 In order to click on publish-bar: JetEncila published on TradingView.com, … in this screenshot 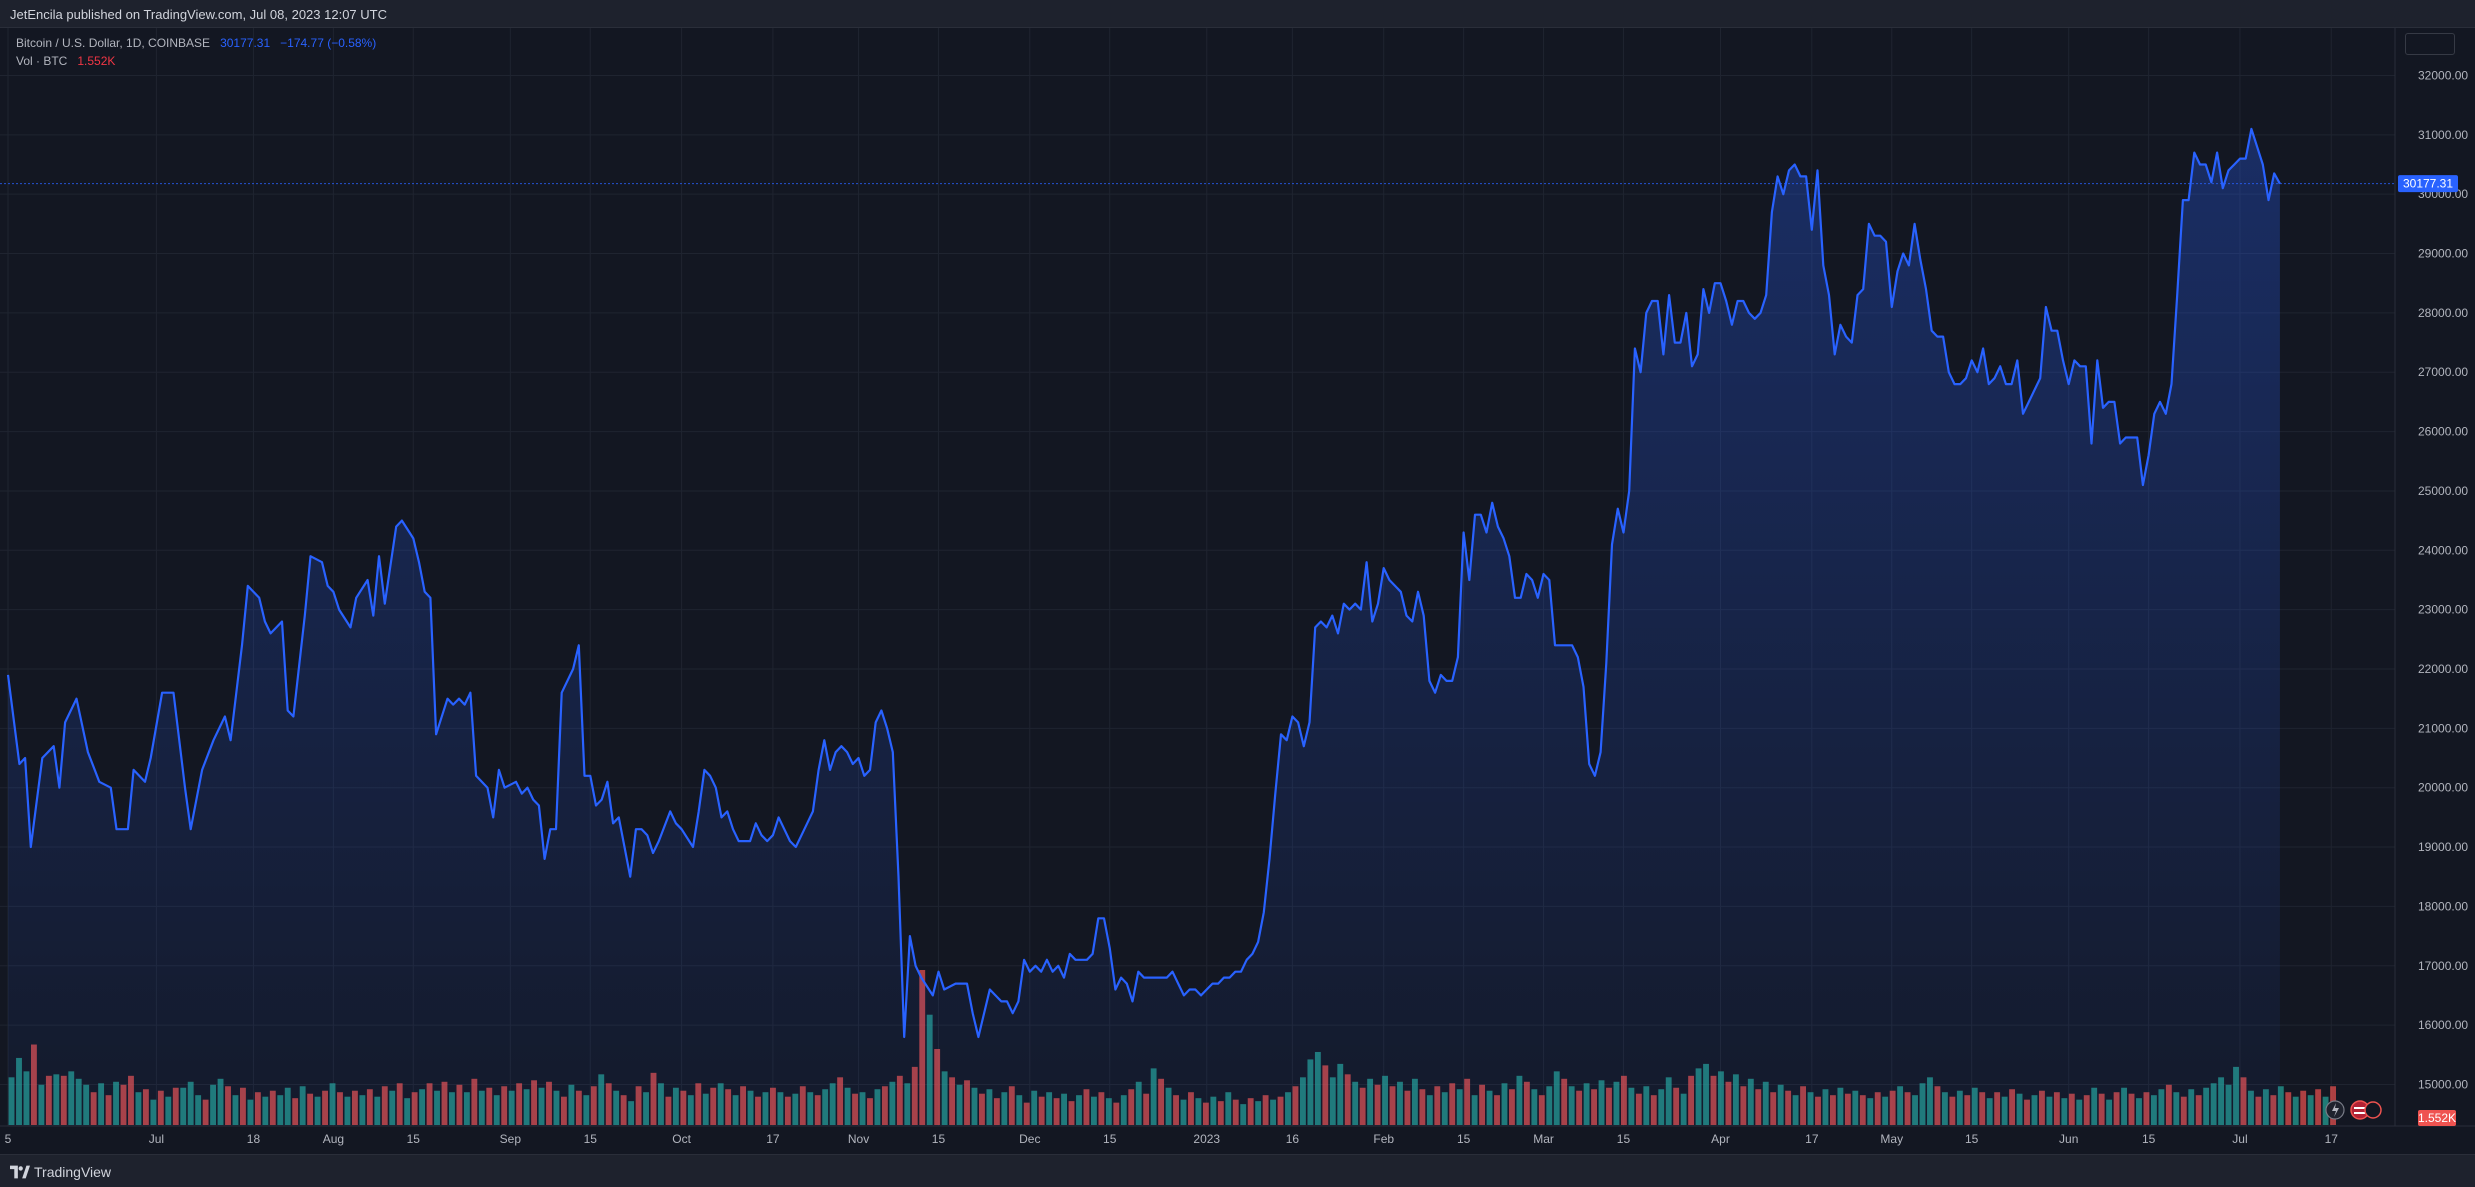, I will do `click(1237, 14)`.